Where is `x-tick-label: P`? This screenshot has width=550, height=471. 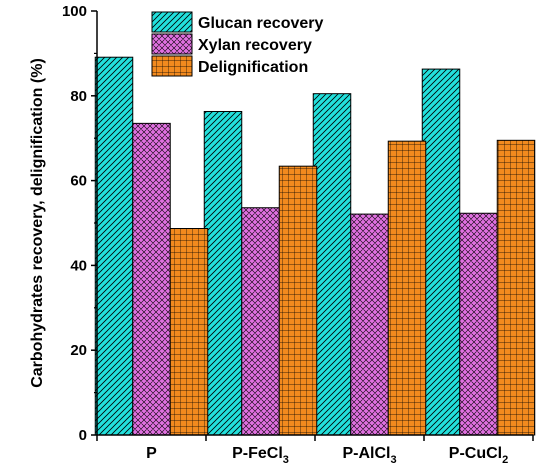
x-tick-label: P is located at coordinates (151, 453).